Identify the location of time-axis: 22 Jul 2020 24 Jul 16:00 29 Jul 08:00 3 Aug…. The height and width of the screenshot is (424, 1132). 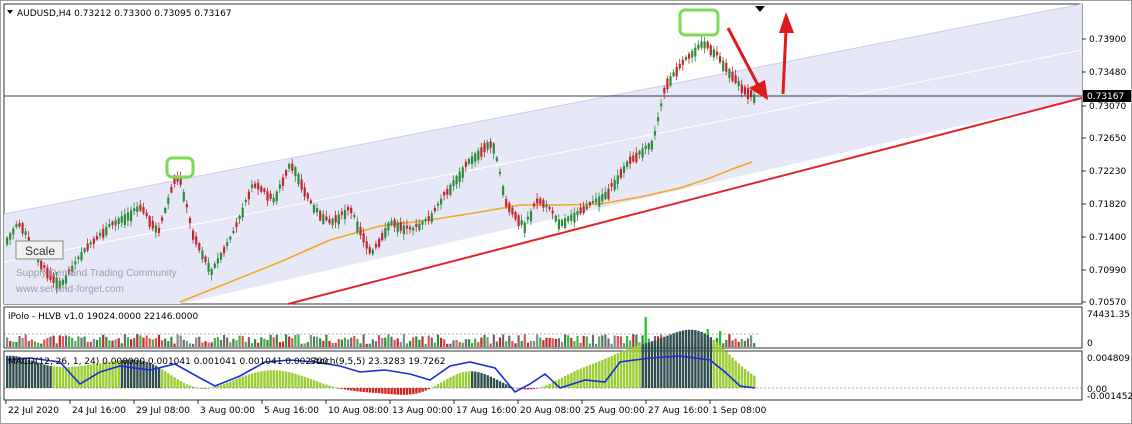
(386, 408).